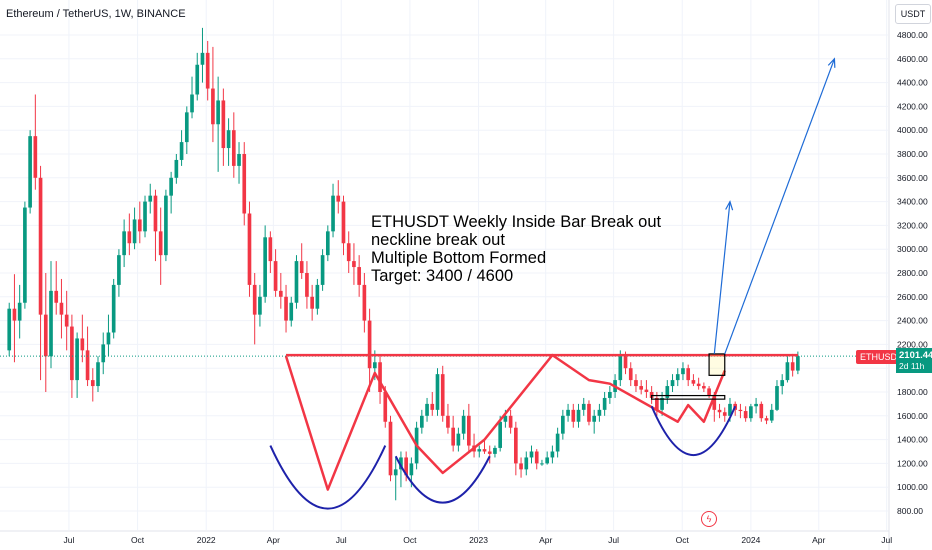 Image resolution: width=932 pixels, height=550 pixels. Describe the element at coordinates (912, 487) in the screenshot. I see `price-tick-label: 1000.00` at that location.